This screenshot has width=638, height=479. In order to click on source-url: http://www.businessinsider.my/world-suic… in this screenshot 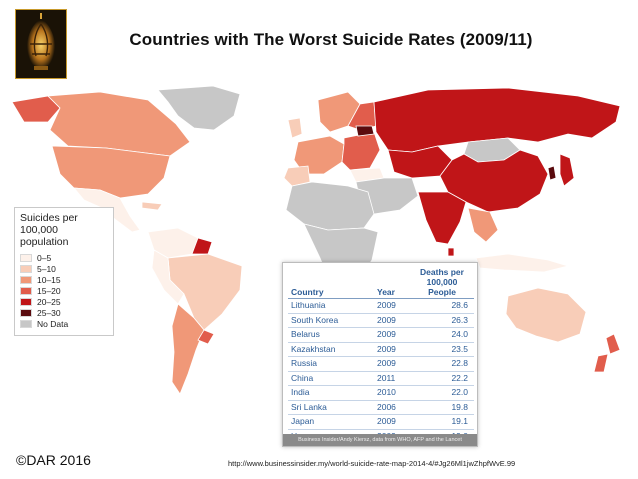, I will do `click(372, 463)`.